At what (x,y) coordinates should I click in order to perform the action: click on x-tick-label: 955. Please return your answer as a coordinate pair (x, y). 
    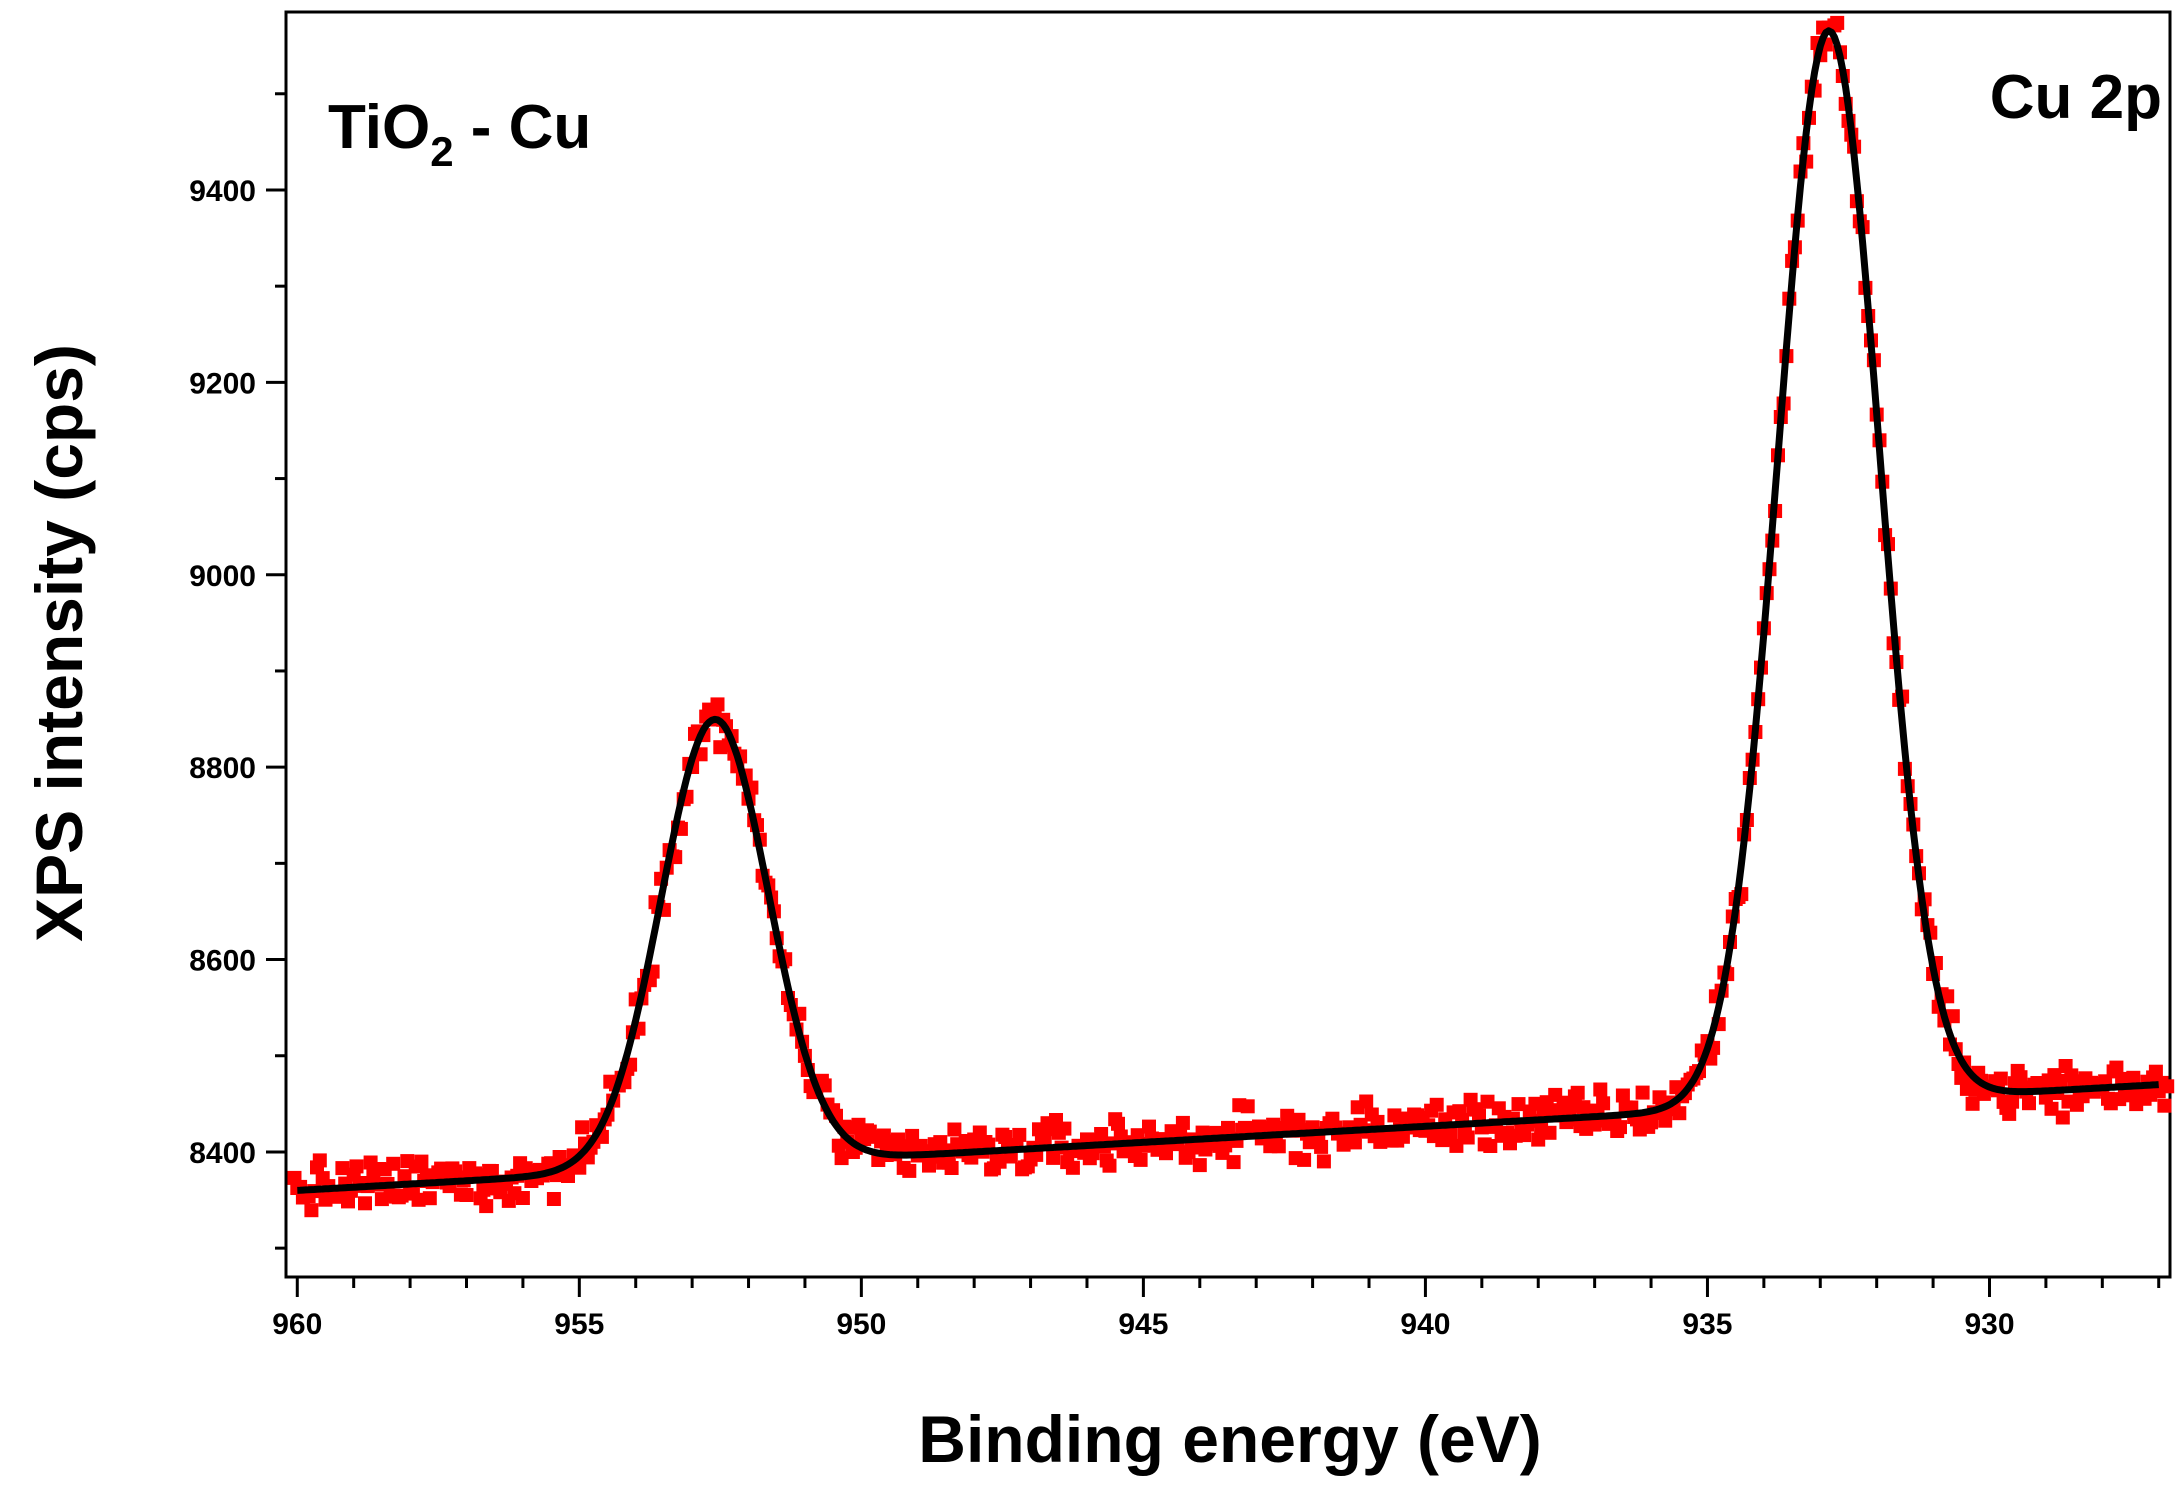
    Looking at the image, I should click on (579, 1324).